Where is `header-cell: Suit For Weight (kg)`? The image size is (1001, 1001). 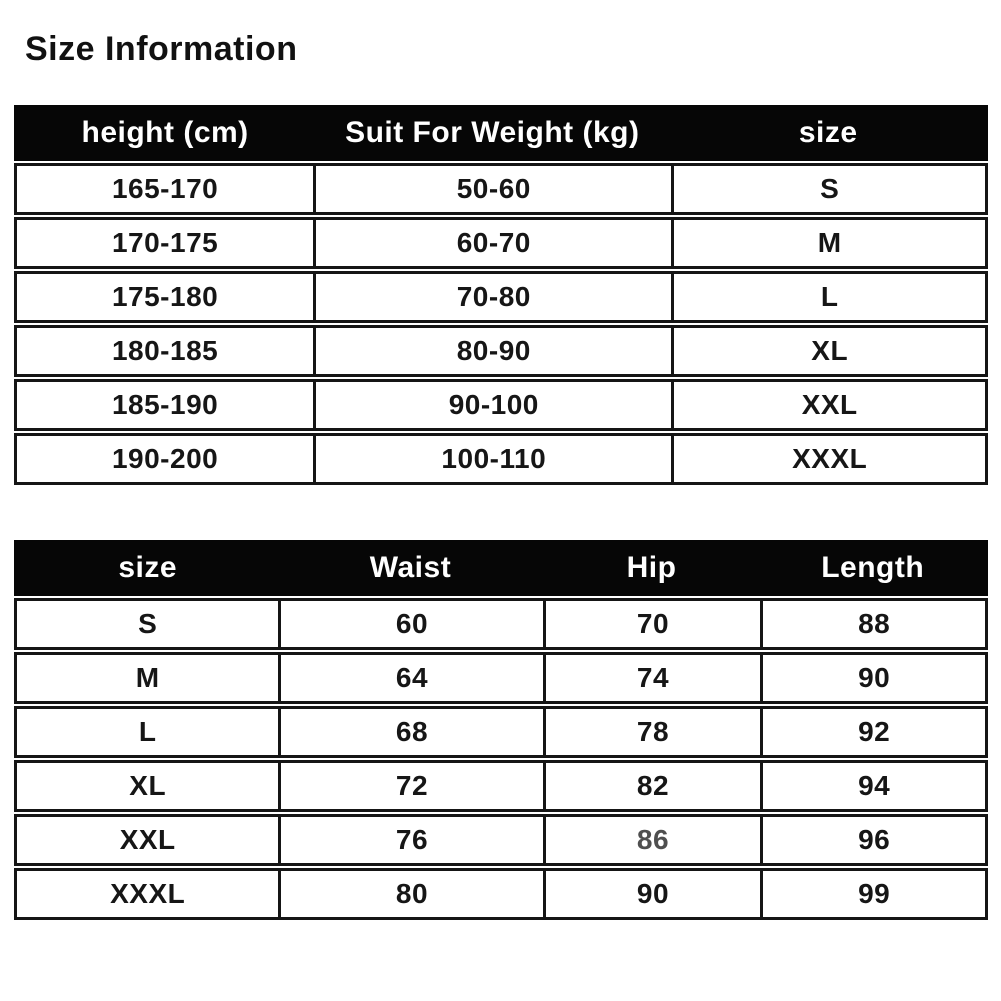 header-cell: Suit For Weight (kg) is located at coordinates (492, 132).